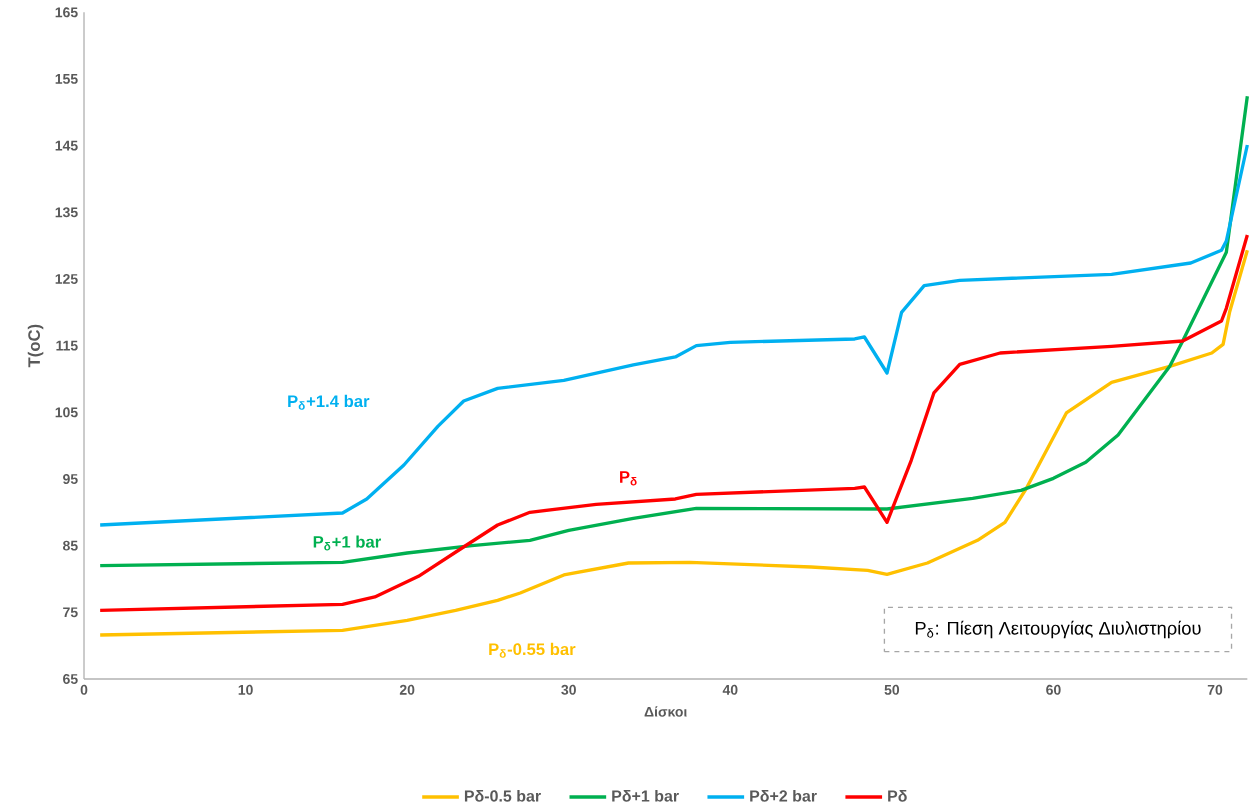  What do you see at coordinates (628, 478) in the screenshot?
I see `annotation: P$_{δ}$` at bounding box center [628, 478].